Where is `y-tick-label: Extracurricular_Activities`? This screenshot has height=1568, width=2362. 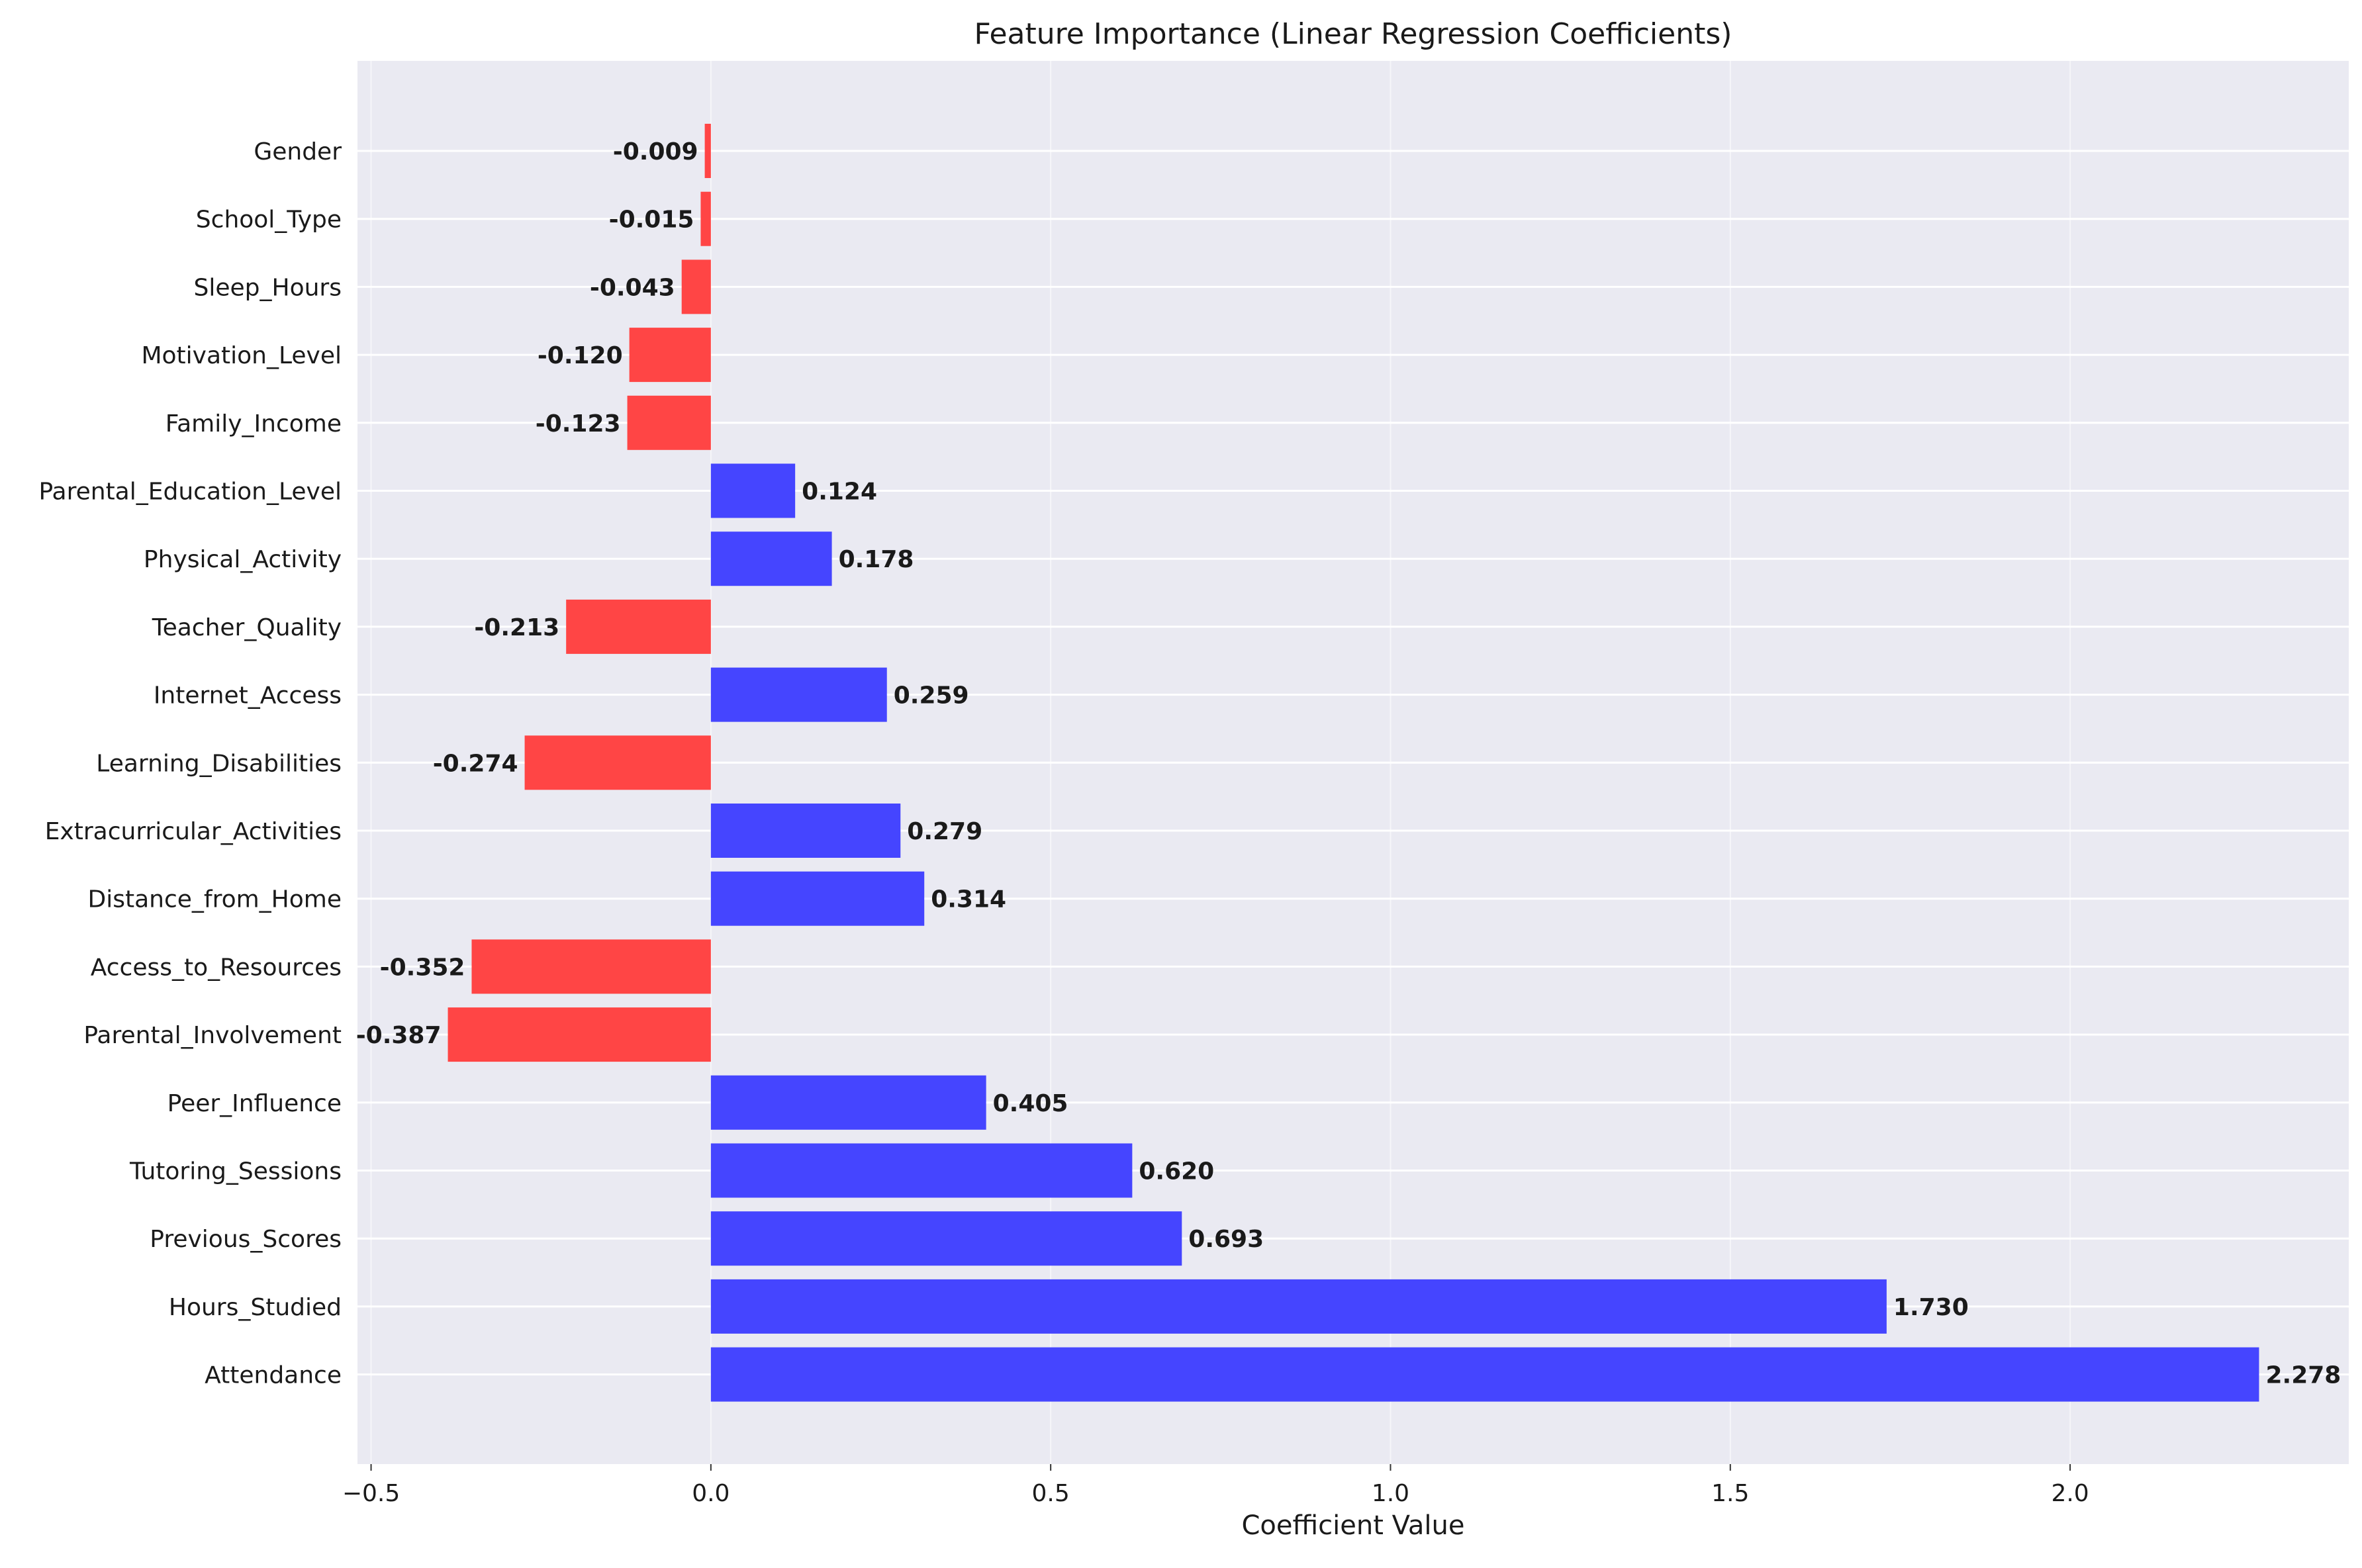 y-tick-label: Extracurricular_Activities is located at coordinates (193, 831).